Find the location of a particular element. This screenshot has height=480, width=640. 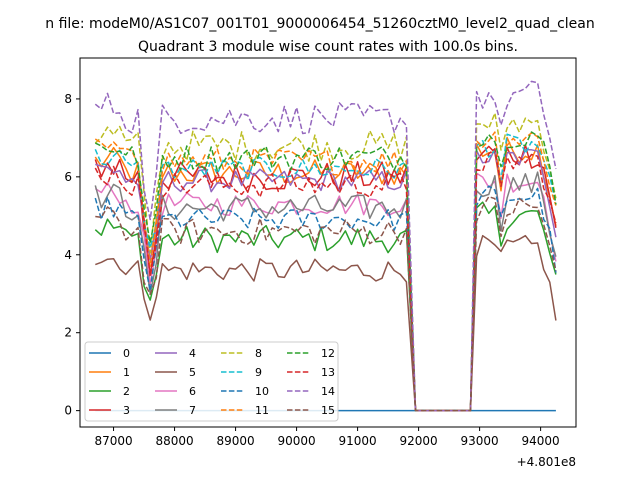

y-tick-label: 4 is located at coordinates (68, 255).